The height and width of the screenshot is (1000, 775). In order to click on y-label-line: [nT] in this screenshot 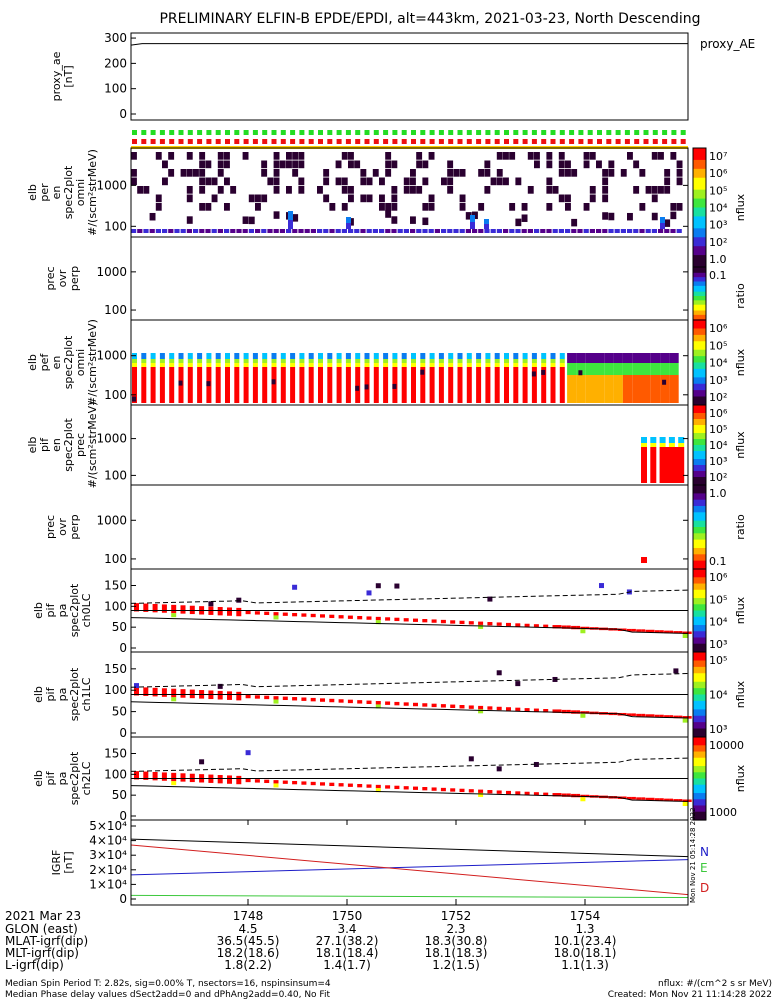, I will do `click(68, 862)`.